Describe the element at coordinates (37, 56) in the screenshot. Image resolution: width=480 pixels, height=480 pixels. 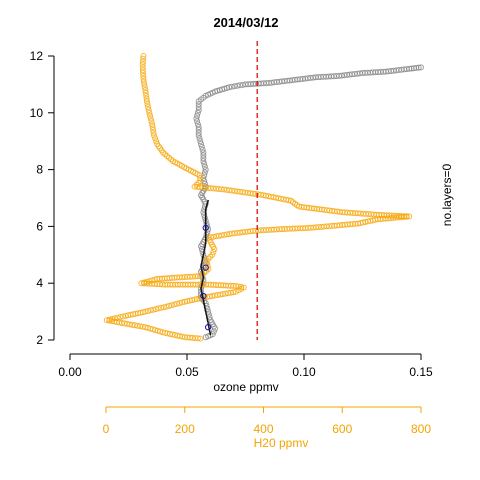
I see `y-tick-label: 12` at that location.